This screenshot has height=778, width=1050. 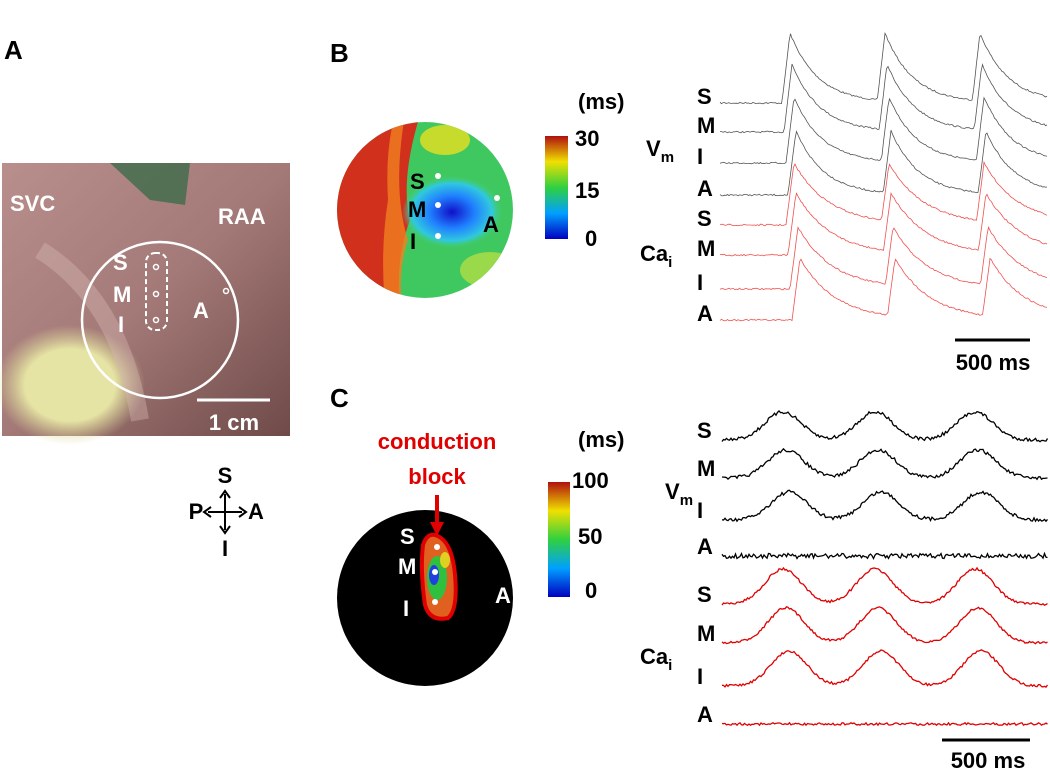 I want to click on panel-label: B, so click(x=339, y=53).